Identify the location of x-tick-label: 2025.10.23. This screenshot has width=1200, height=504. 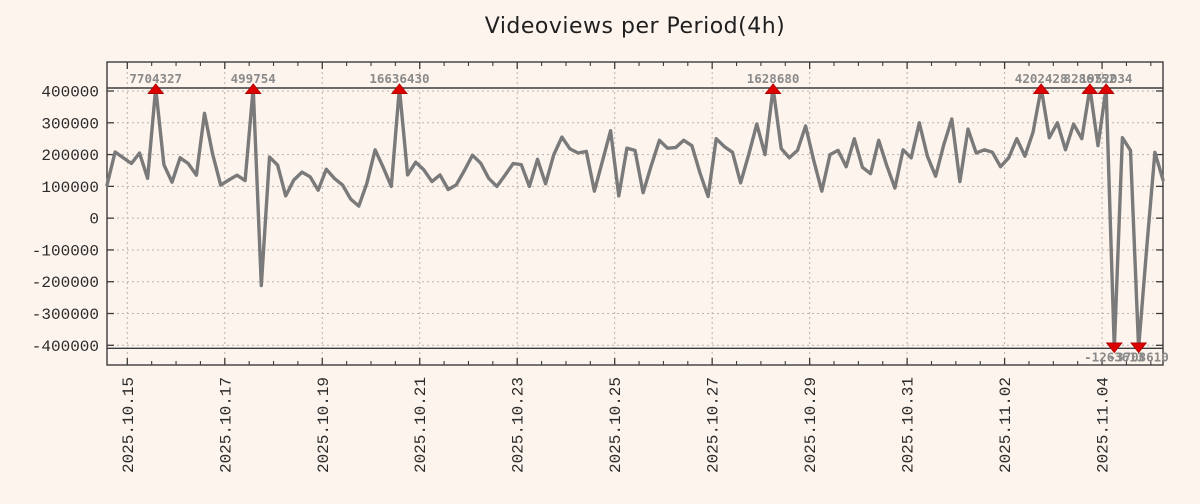
(519, 425).